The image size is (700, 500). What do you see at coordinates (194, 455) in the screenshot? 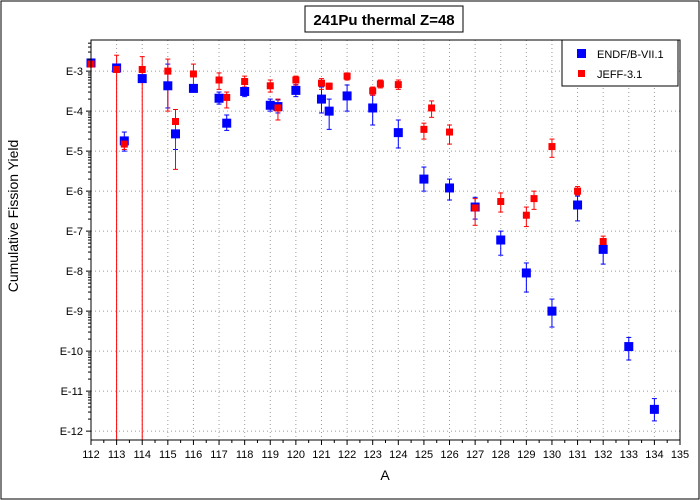
I see `x-tick-label: 116` at bounding box center [194, 455].